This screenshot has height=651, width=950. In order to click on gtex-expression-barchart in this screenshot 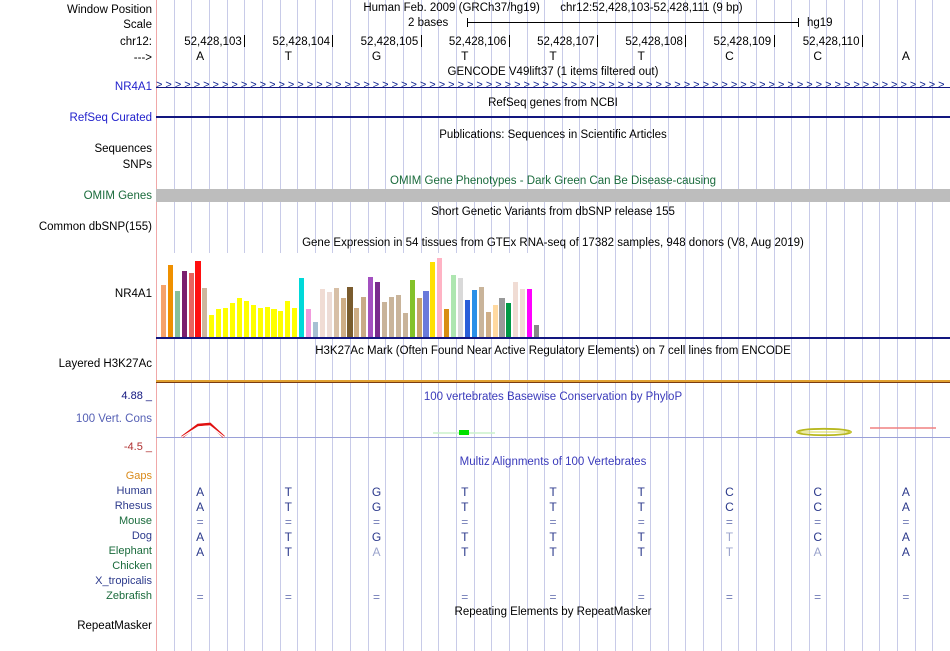, I will do `click(350, 295)`.